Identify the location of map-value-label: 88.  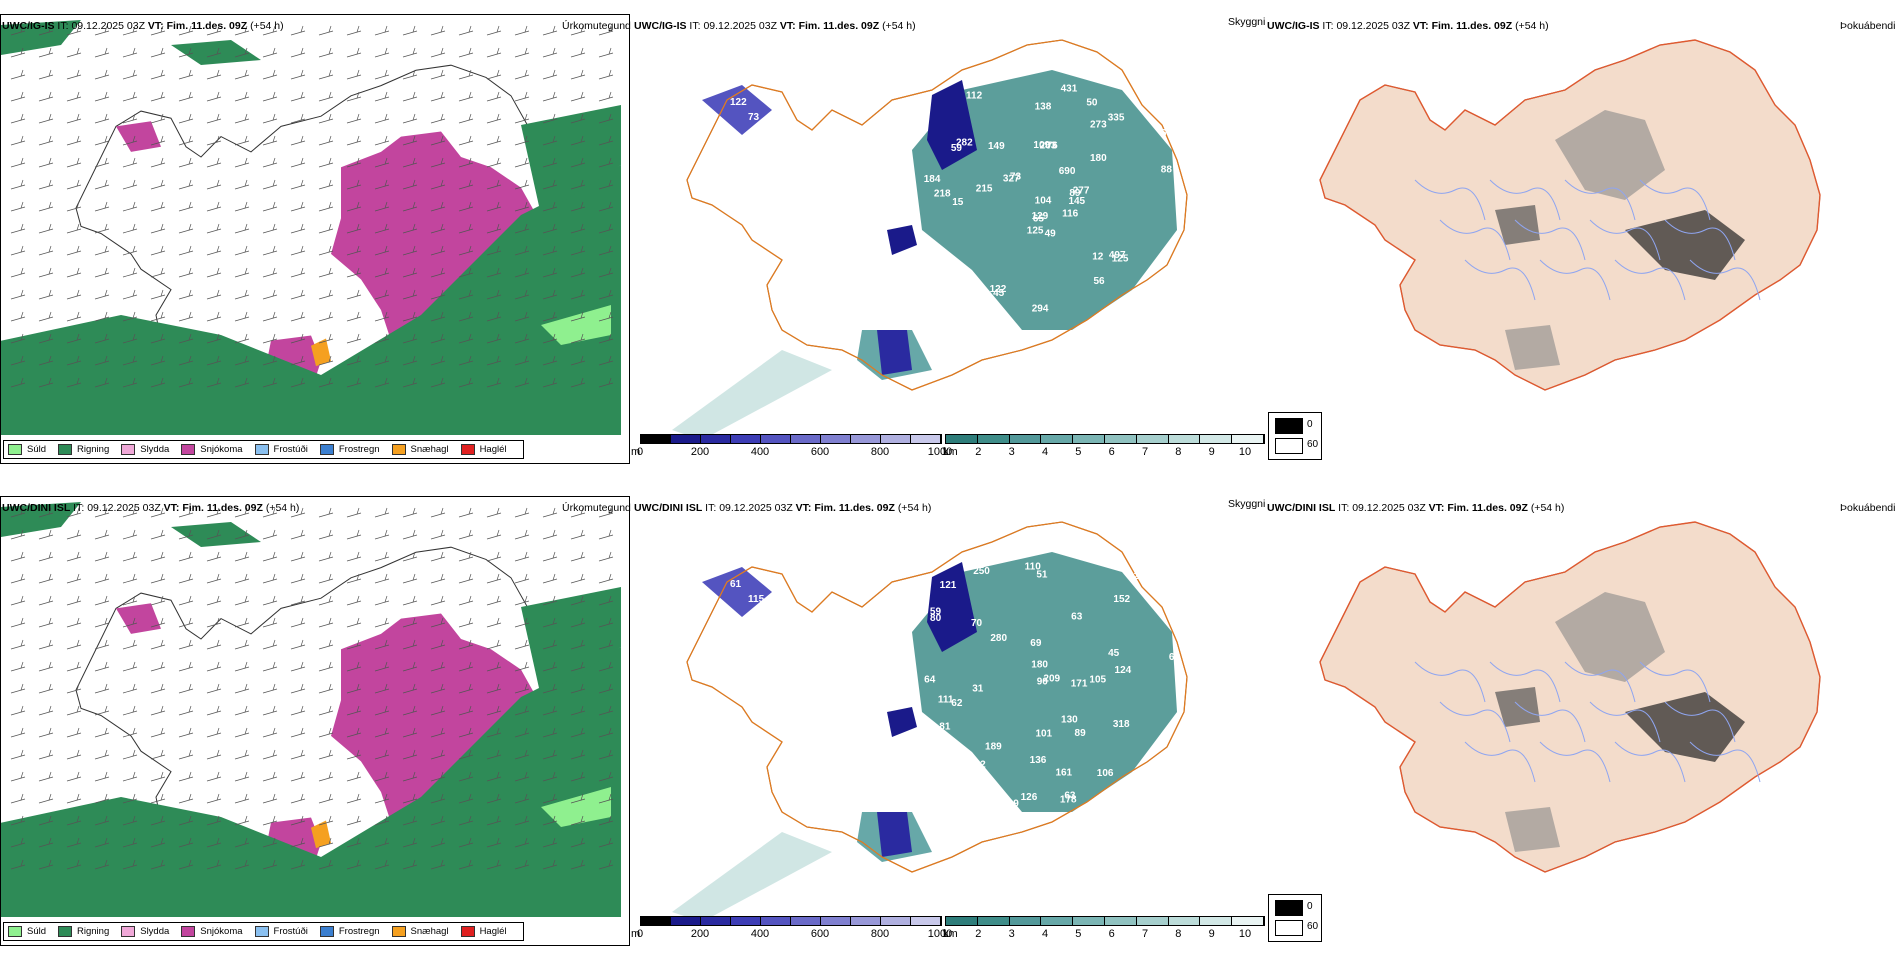
(1167, 170).